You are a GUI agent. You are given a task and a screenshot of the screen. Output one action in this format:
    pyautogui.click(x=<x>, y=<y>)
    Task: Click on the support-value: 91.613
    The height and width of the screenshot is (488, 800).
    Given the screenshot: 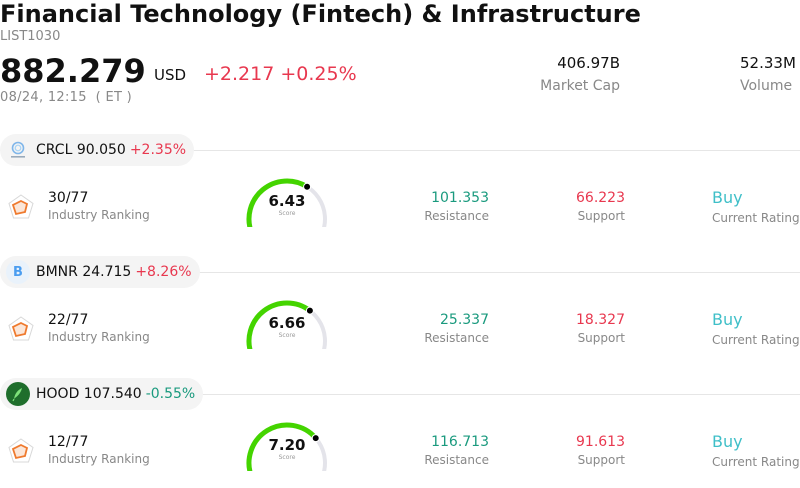 What is the action you would take?
    pyautogui.click(x=600, y=442)
    